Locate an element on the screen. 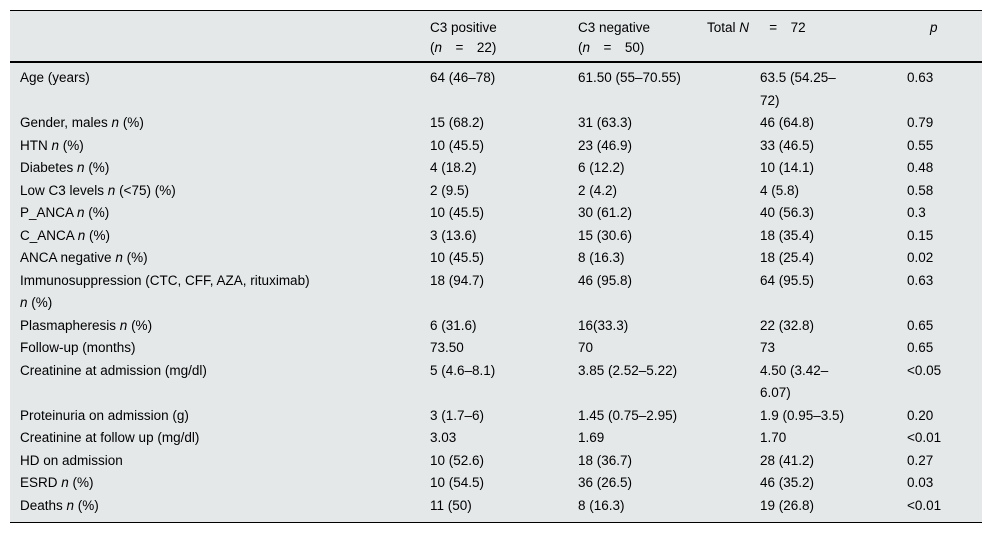 The height and width of the screenshot is (537, 992). c3-negative-value: 1.69 is located at coordinates (591, 437).